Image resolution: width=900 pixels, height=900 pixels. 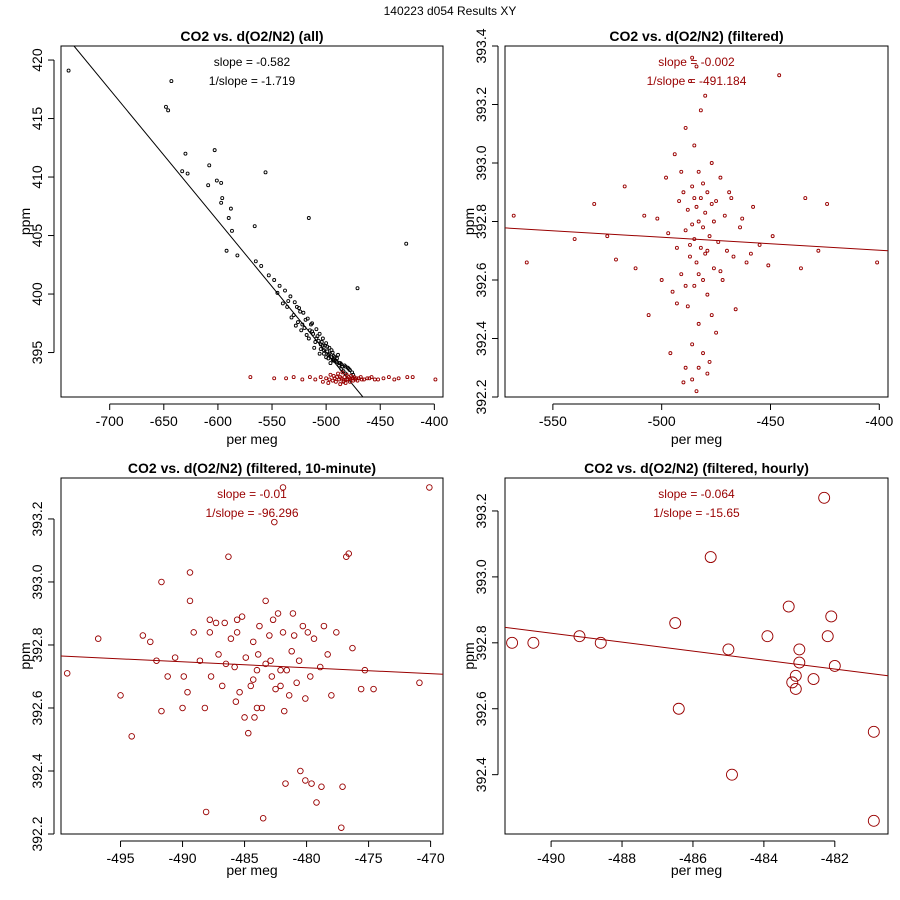 I want to click on x-tick-label: -550, so click(x=553, y=421).